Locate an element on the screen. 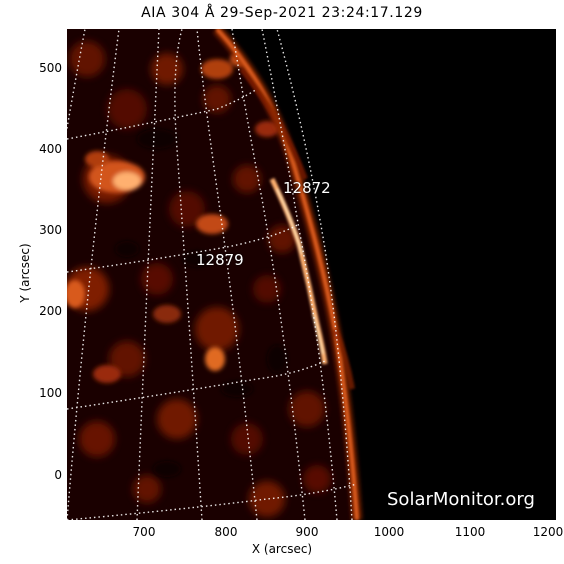  watermark: SolarMonitor.org is located at coordinates (461, 499).